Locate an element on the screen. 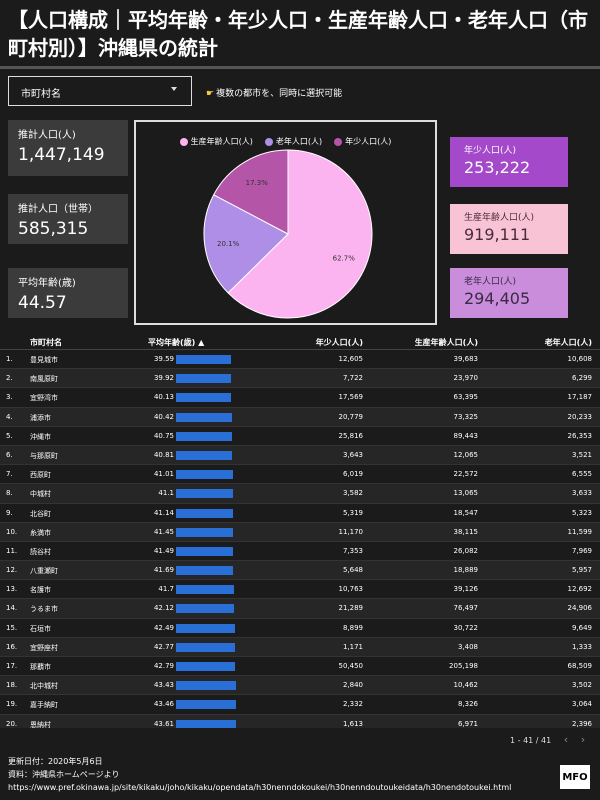  kpi-value: 253,222 is located at coordinates (497, 167).